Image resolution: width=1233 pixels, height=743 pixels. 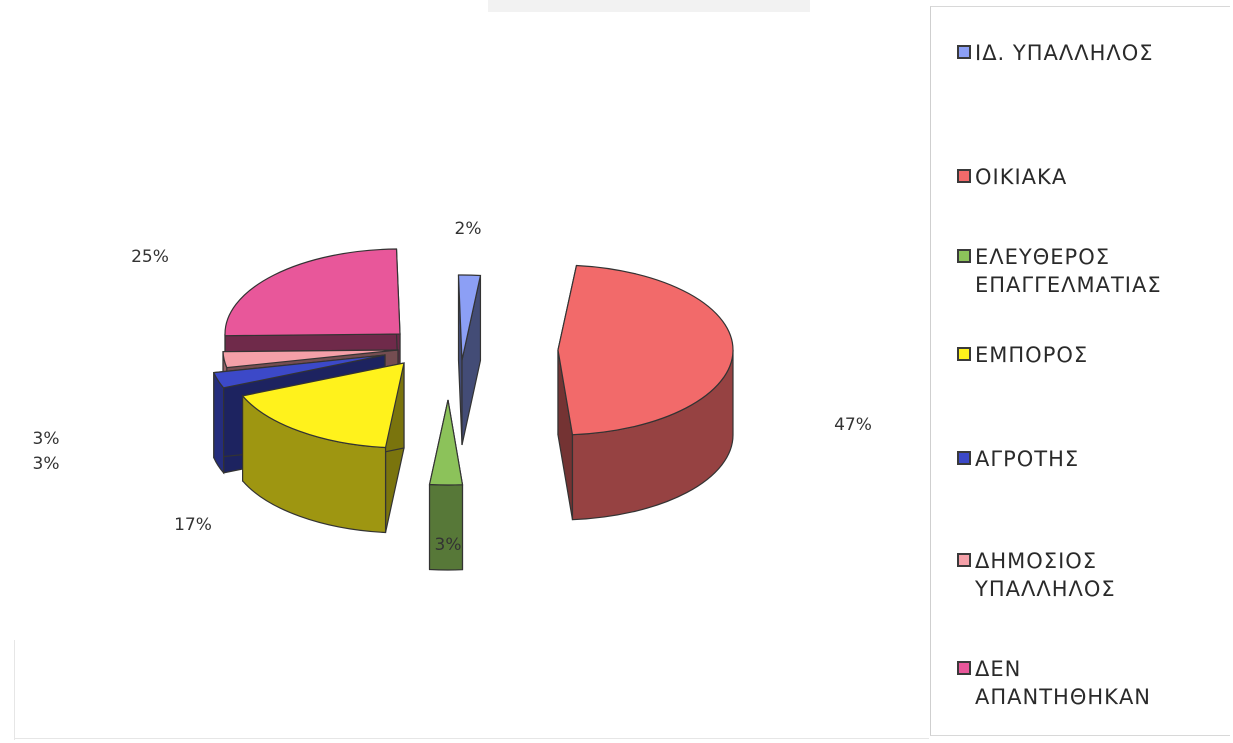 I want to click on legend-item: ΔΗΜΟΣΙΟΣ ΥΠΑΛΛΗΛΟΣ, so click(x=1092, y=575).